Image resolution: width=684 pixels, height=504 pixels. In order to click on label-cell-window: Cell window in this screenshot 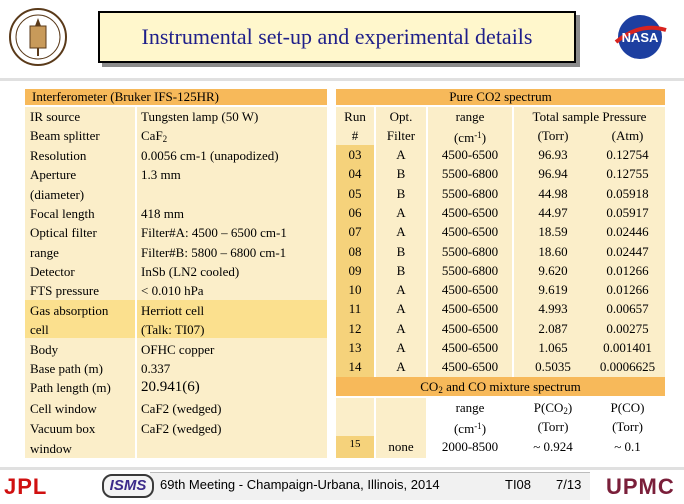, I will do `click(63, 408)`.